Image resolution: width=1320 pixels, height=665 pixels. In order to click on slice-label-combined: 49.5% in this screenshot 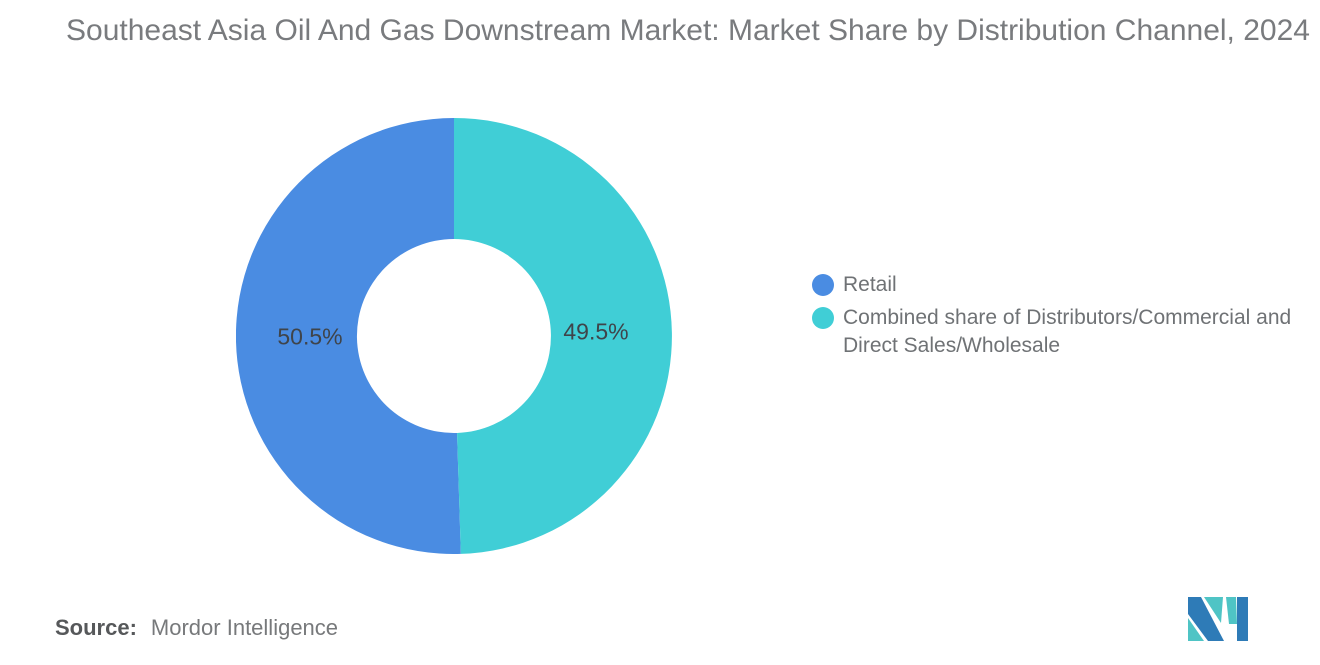, I will do `click(596, 331)`.